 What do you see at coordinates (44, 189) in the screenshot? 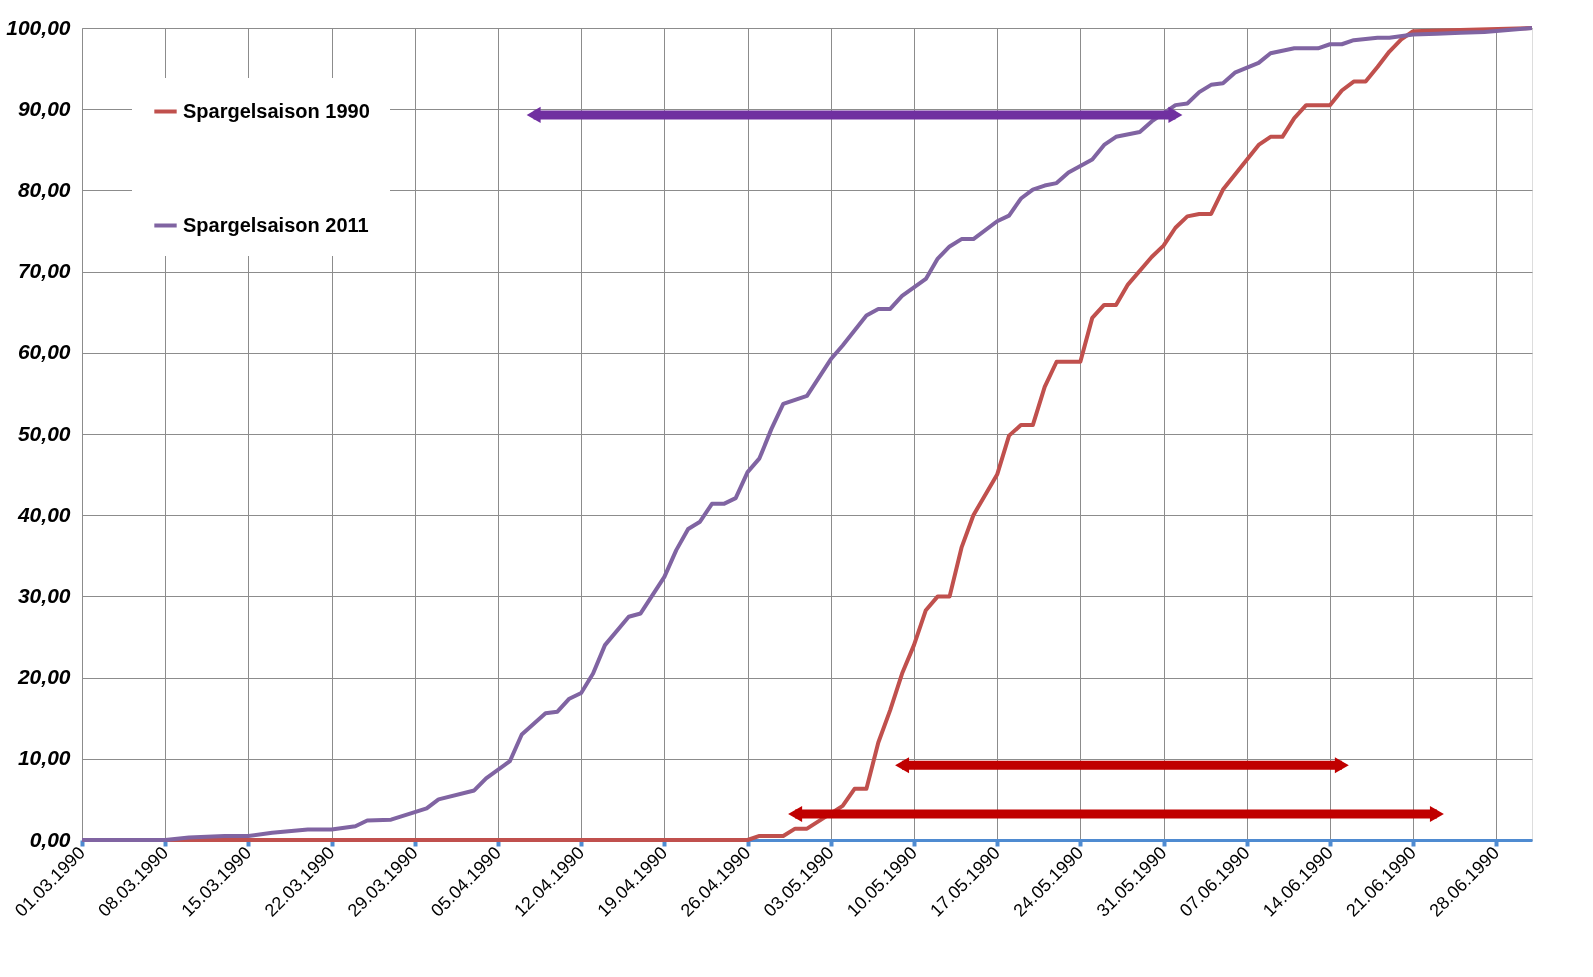
I see `y-tick-label: 80,00` at bounding box center [44, 189].